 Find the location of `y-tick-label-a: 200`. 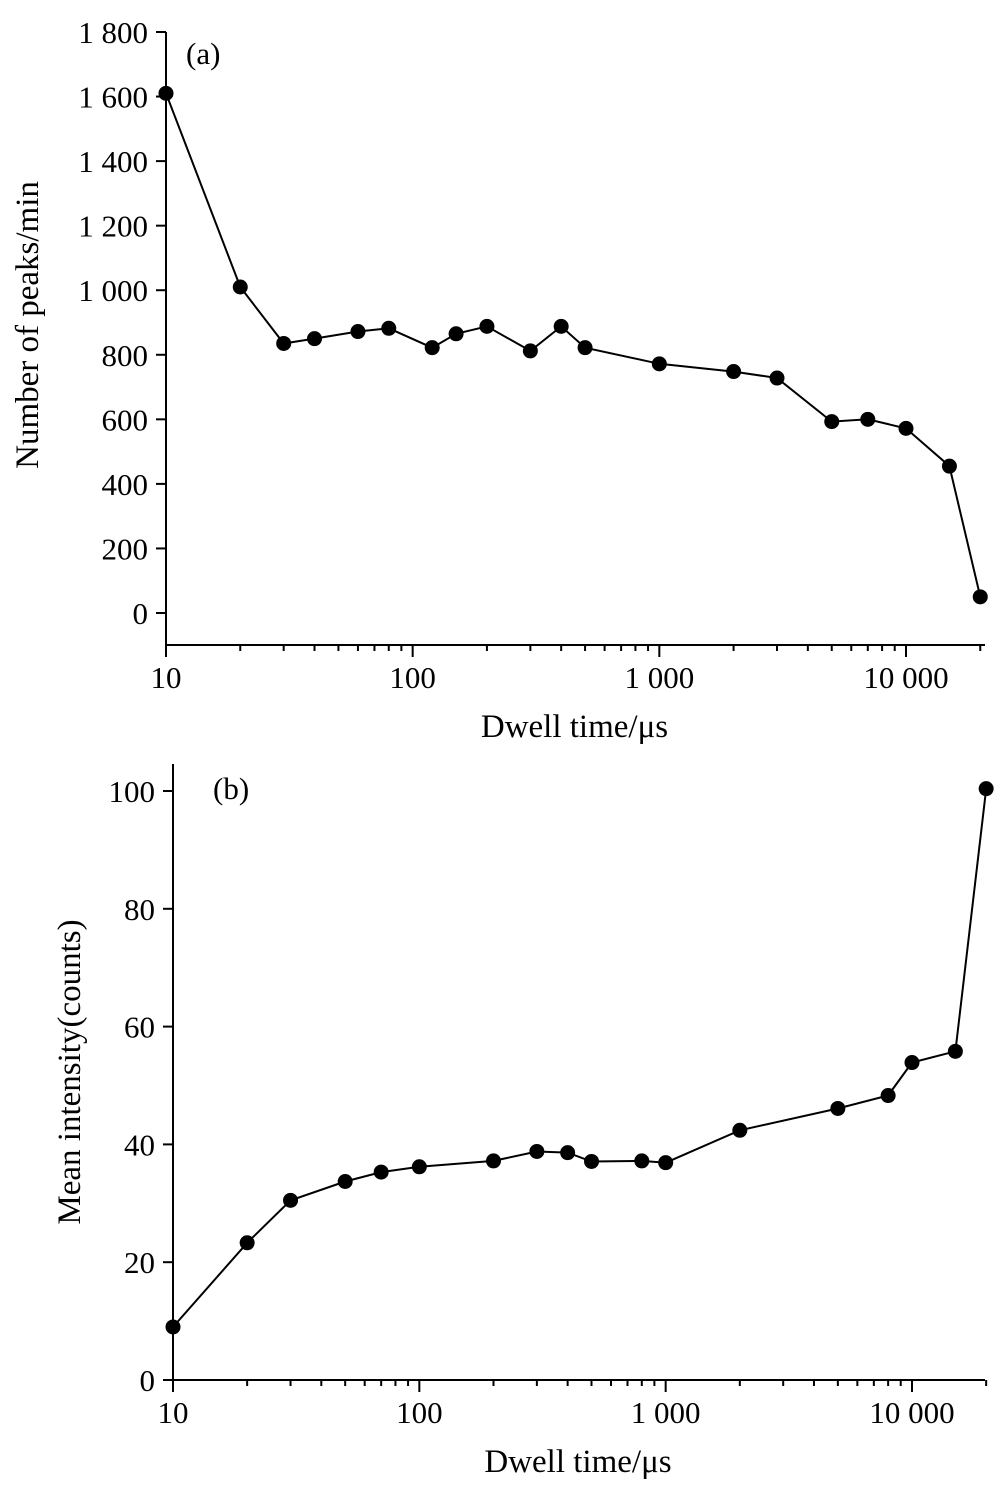

y-tick-label-a: 200 is located at coordinates (125, 548).